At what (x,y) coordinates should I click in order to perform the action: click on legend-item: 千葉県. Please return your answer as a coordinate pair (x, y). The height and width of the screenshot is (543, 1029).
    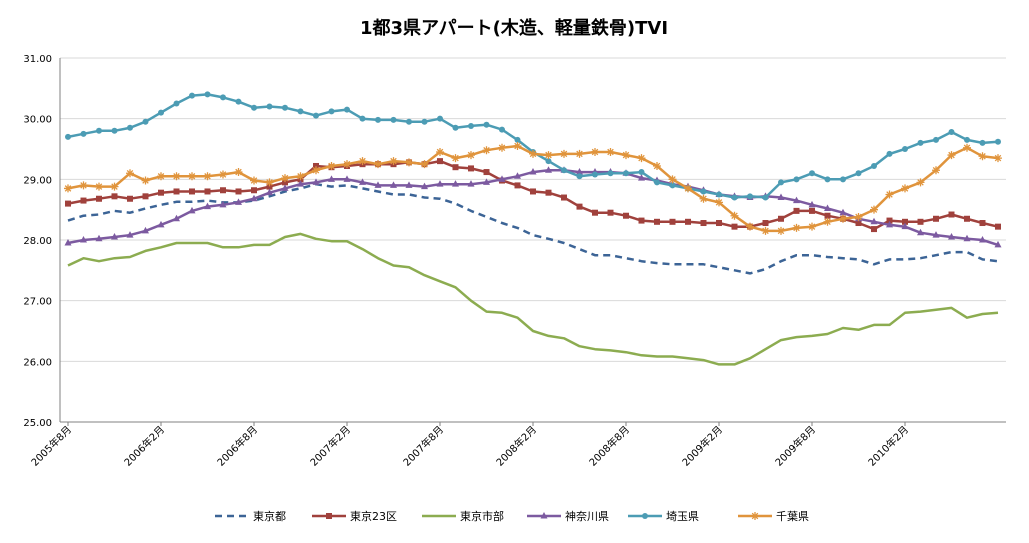
    Looking at the image, I should click on (773, 516).